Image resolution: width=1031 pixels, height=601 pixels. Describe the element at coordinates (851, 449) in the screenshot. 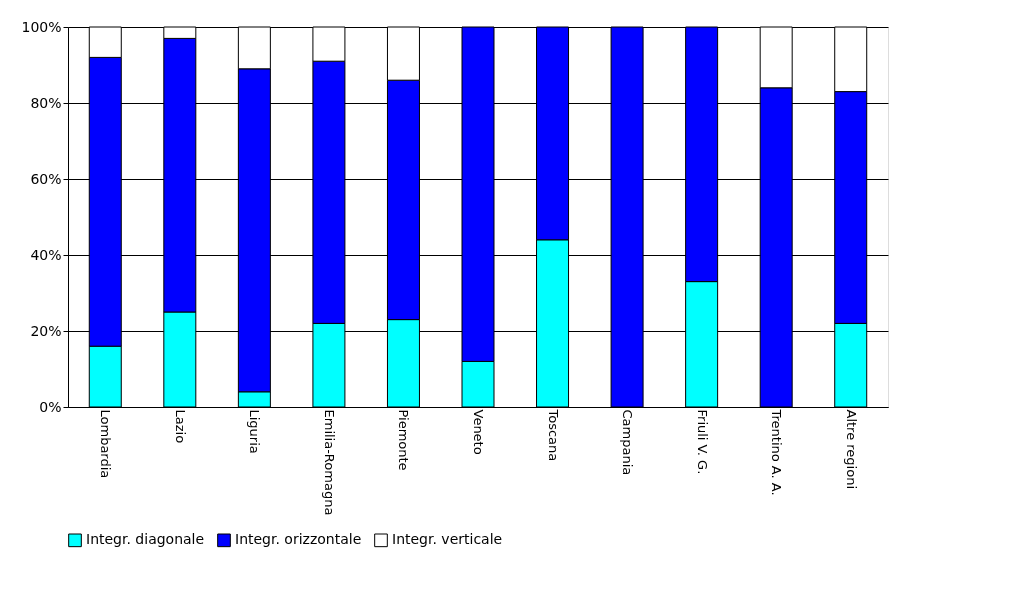

I see `x-tick-label: Altre regioni` at that location.